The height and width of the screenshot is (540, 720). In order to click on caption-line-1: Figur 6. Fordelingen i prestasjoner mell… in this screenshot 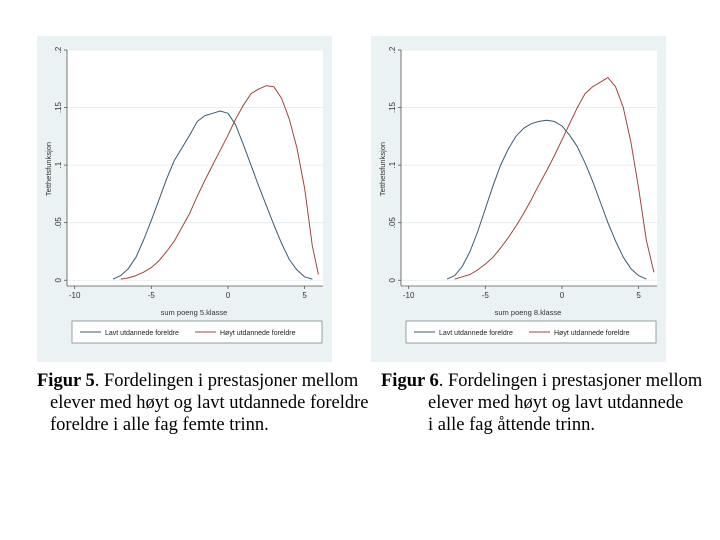, I will do `click(541, 381)`.